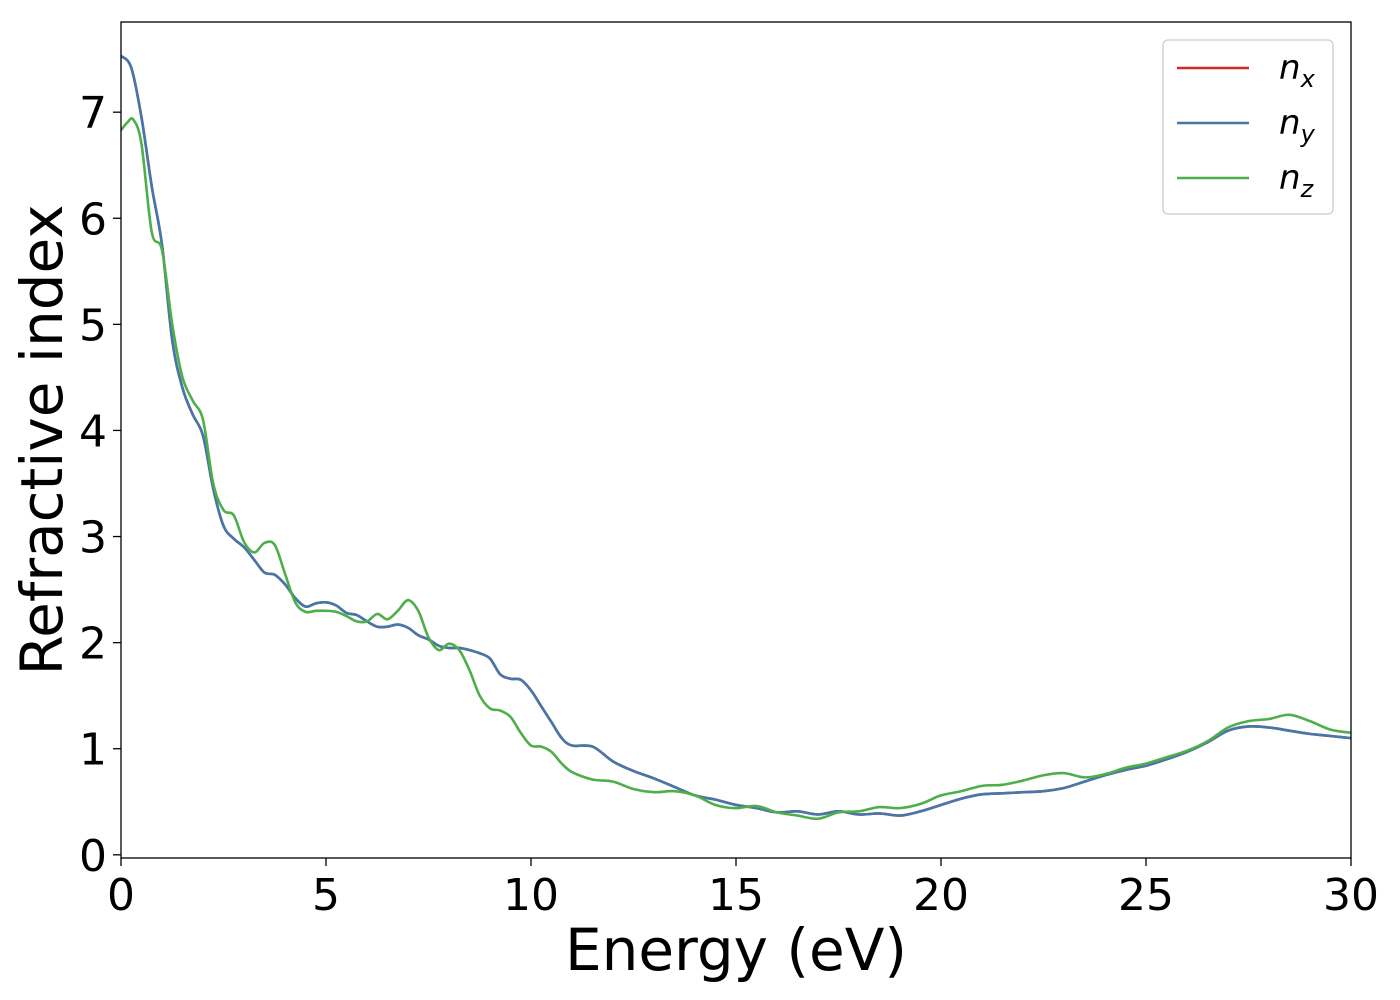 The height and width of the screenshot is (1000, 1400). I want to click on y-tick-label: 2, so click(93, 644).